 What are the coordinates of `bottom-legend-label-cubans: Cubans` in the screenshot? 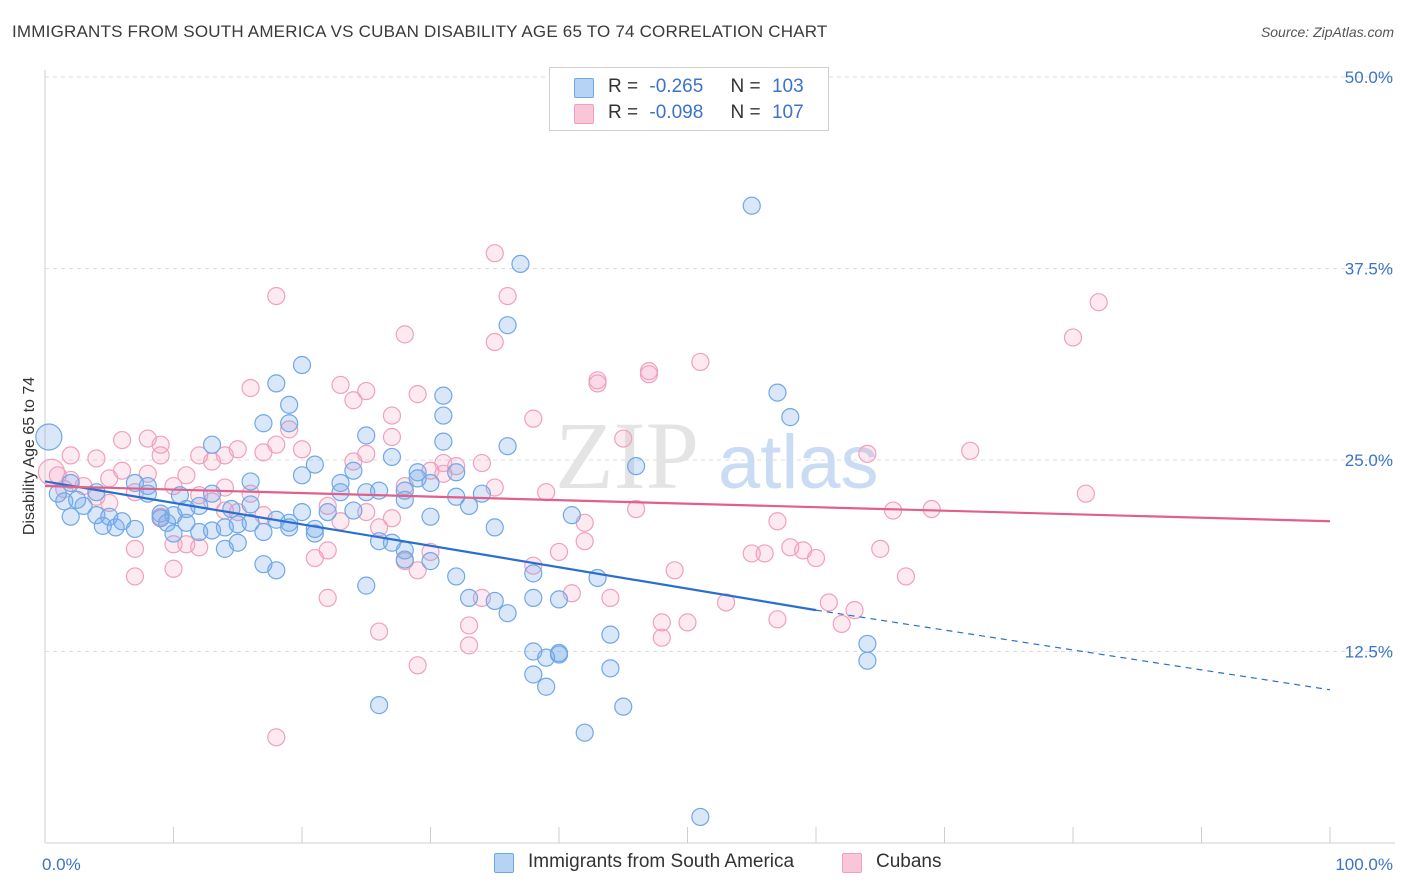 It's located at (909, 861).